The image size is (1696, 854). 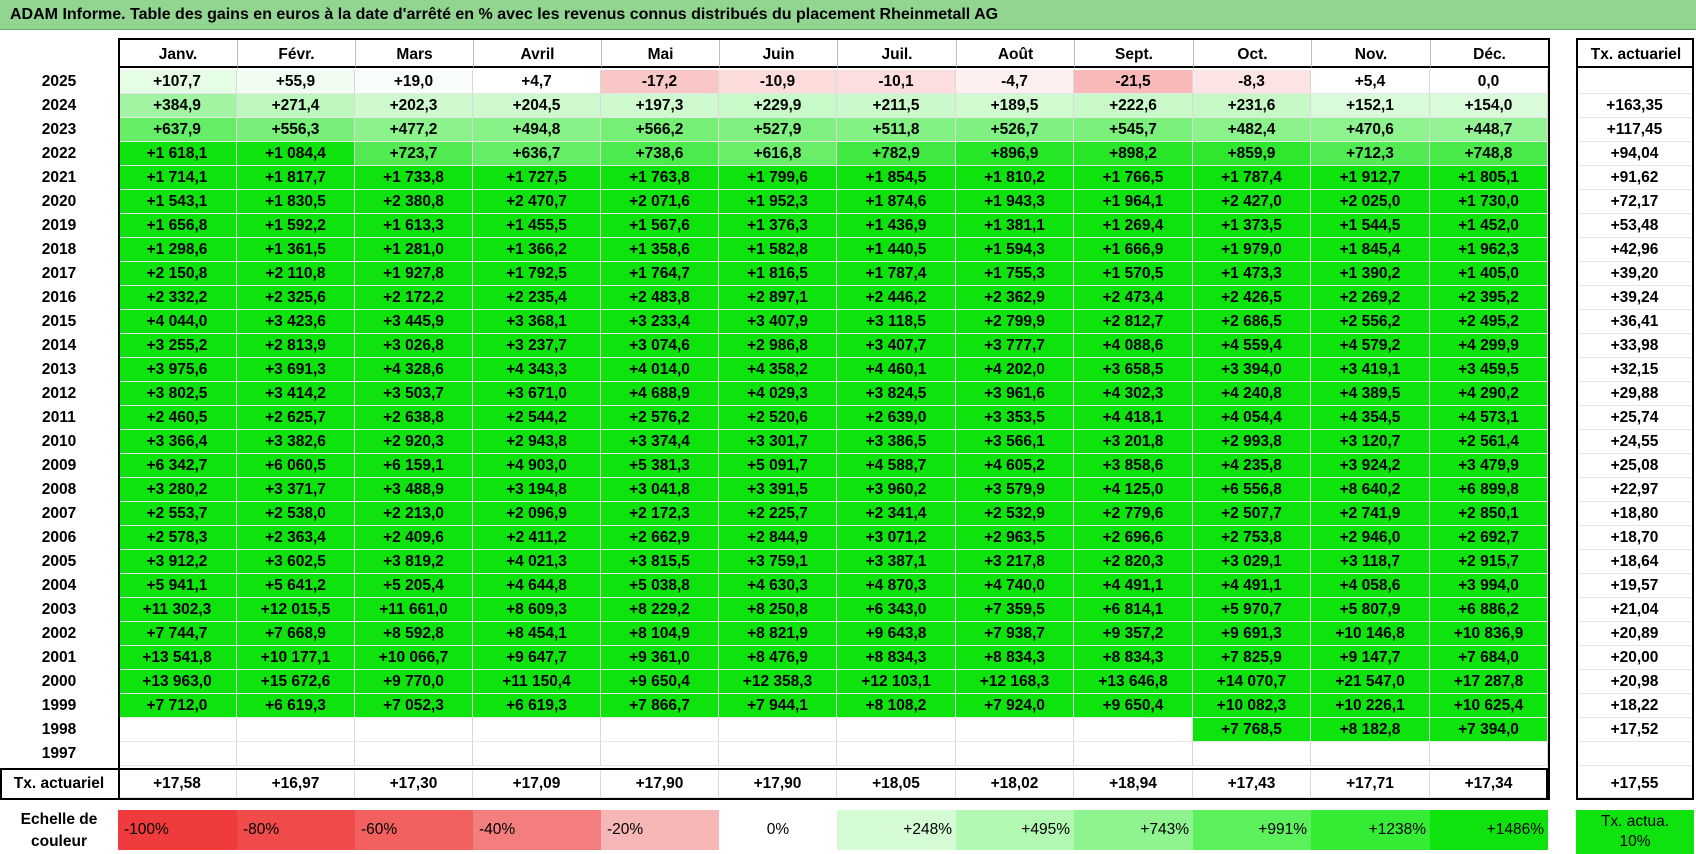 I want to click on rate-cell: +39,24, so click(x=1635, y=298).